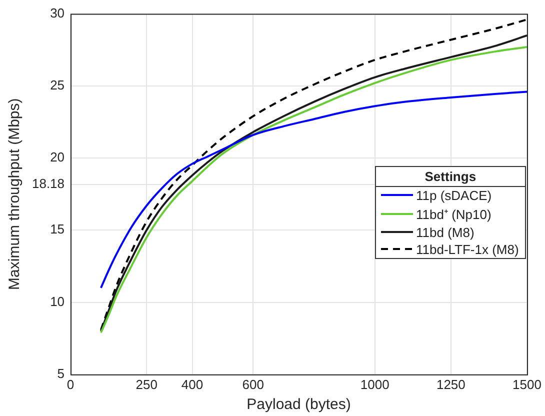 This screenshot has width=545, height=416. Describe the element at coordinates (451, 384) in the screenshot. I see `x-tick-label: 1250` at that location.